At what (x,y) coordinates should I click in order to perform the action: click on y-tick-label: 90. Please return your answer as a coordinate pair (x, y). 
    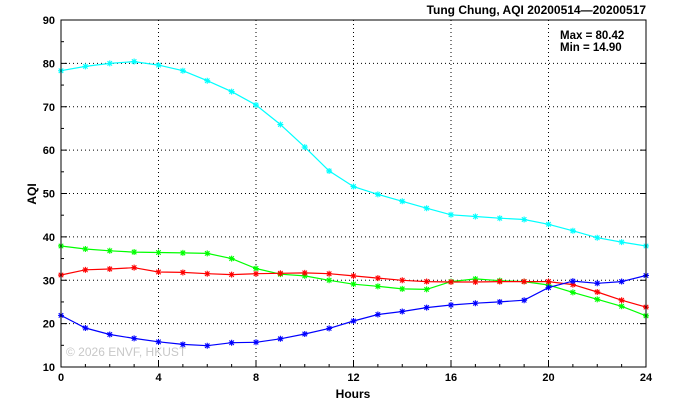
    Looking at the image, I should click on (49, 21).